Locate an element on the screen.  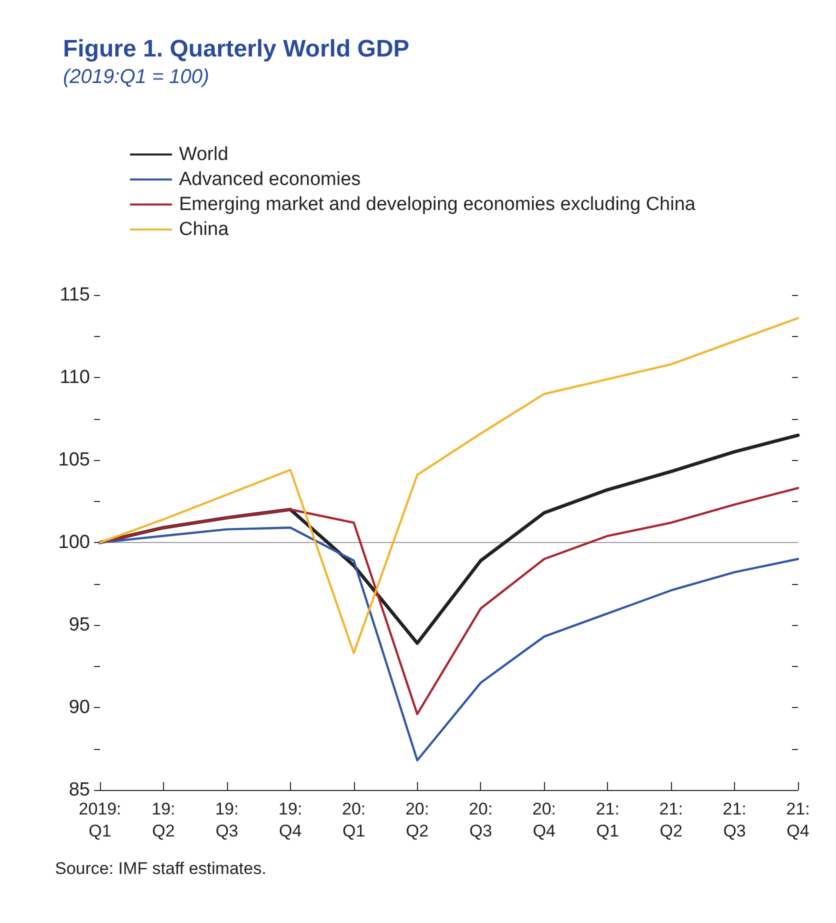
y-tick-label: 105 is located at coordinates (74, 460).